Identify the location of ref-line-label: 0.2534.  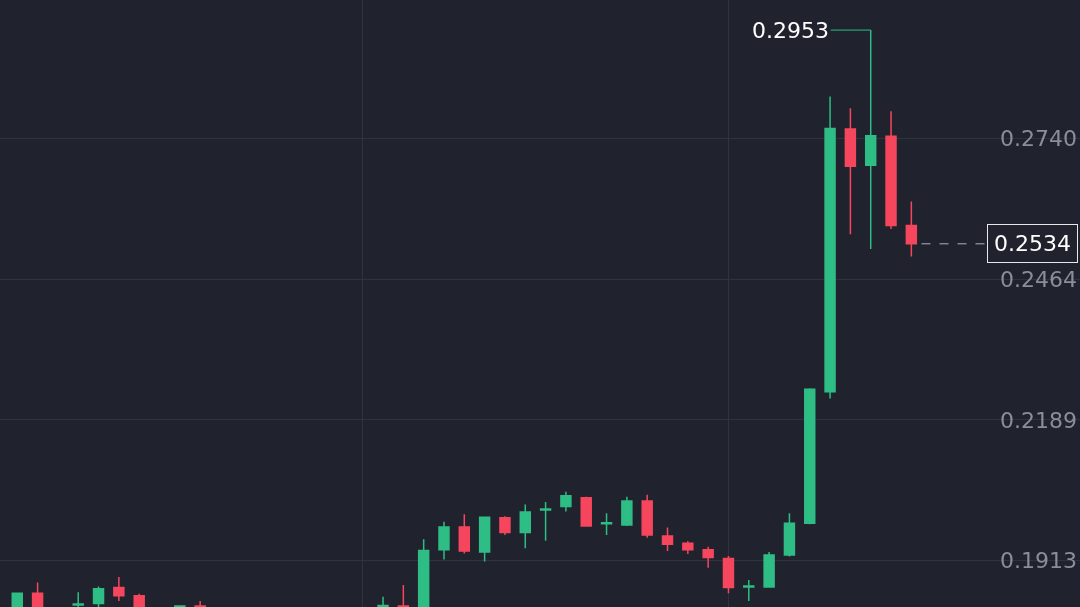
(1032, 243).